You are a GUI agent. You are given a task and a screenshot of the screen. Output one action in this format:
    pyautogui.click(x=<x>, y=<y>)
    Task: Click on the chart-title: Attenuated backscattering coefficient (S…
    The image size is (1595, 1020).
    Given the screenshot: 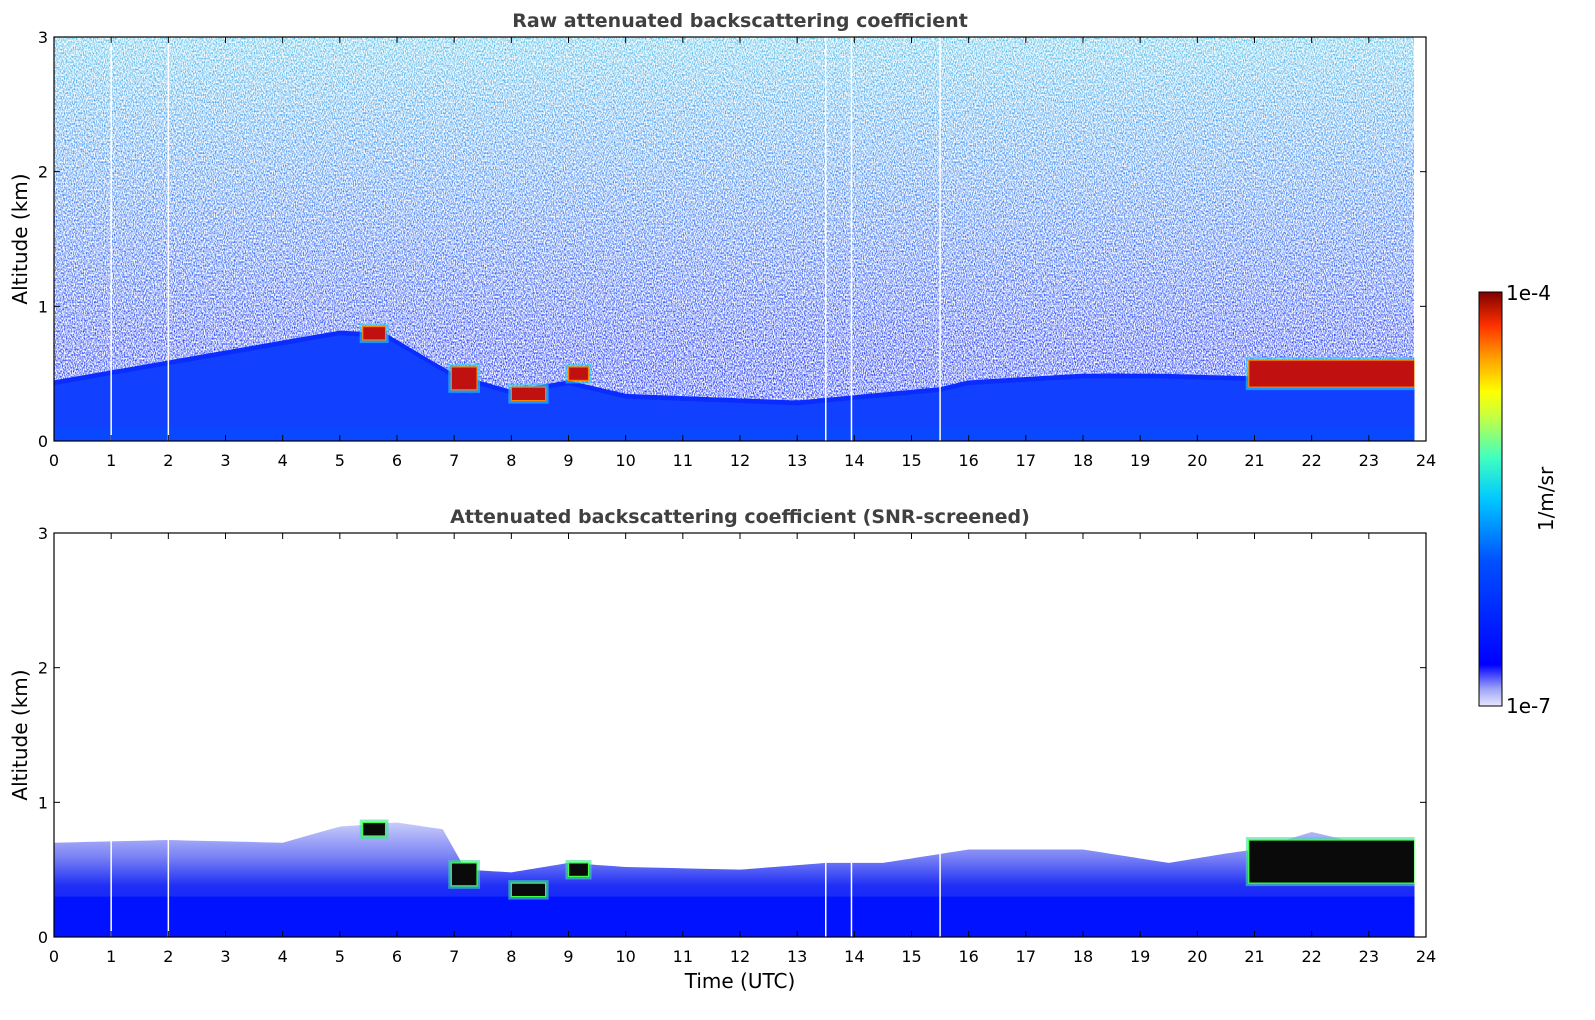 What is the action you would take?
    pyautogui.click(x=740, y=517)
    